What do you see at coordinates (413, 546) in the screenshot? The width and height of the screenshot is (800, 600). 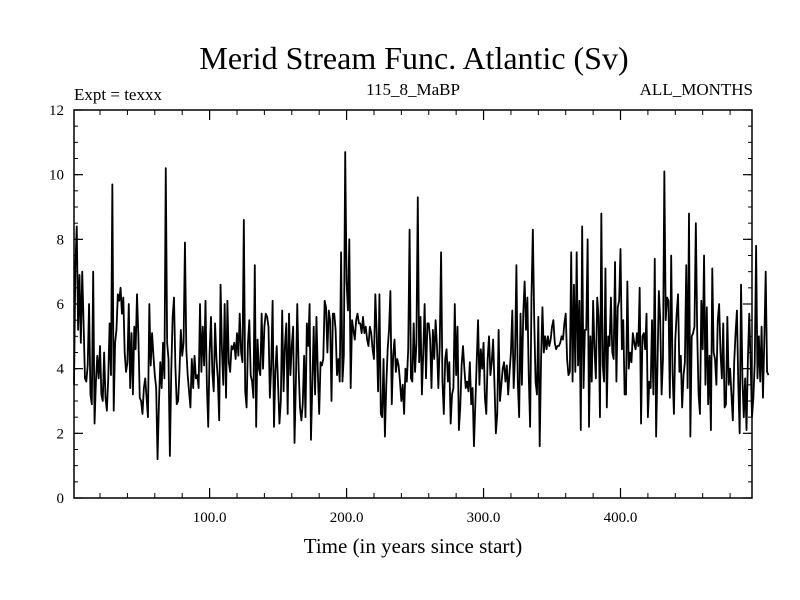 I see `x-axis-title: Time (in years since start)` at bounding box center [413, 546].